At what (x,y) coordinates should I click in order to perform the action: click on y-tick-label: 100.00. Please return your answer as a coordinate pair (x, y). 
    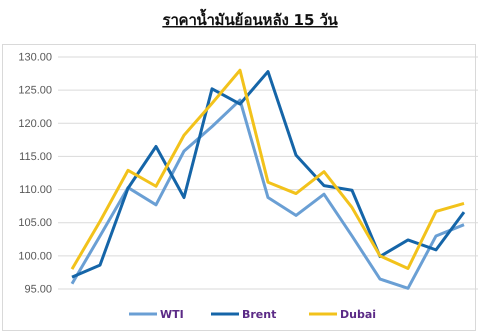
    Looking at the image, I should click on (35, 256).